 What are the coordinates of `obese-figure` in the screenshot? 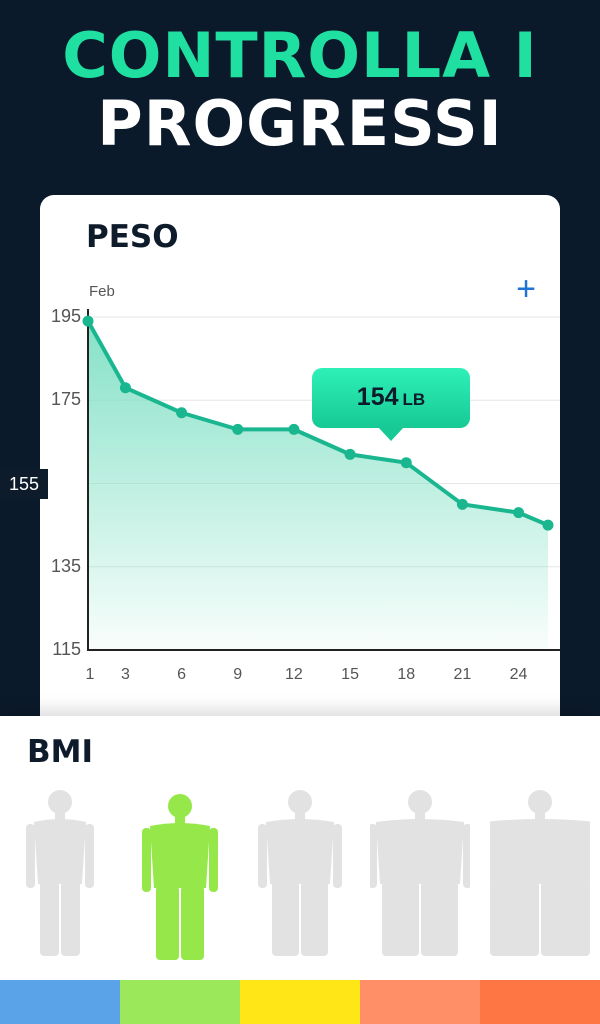 It's located at (420, 873).